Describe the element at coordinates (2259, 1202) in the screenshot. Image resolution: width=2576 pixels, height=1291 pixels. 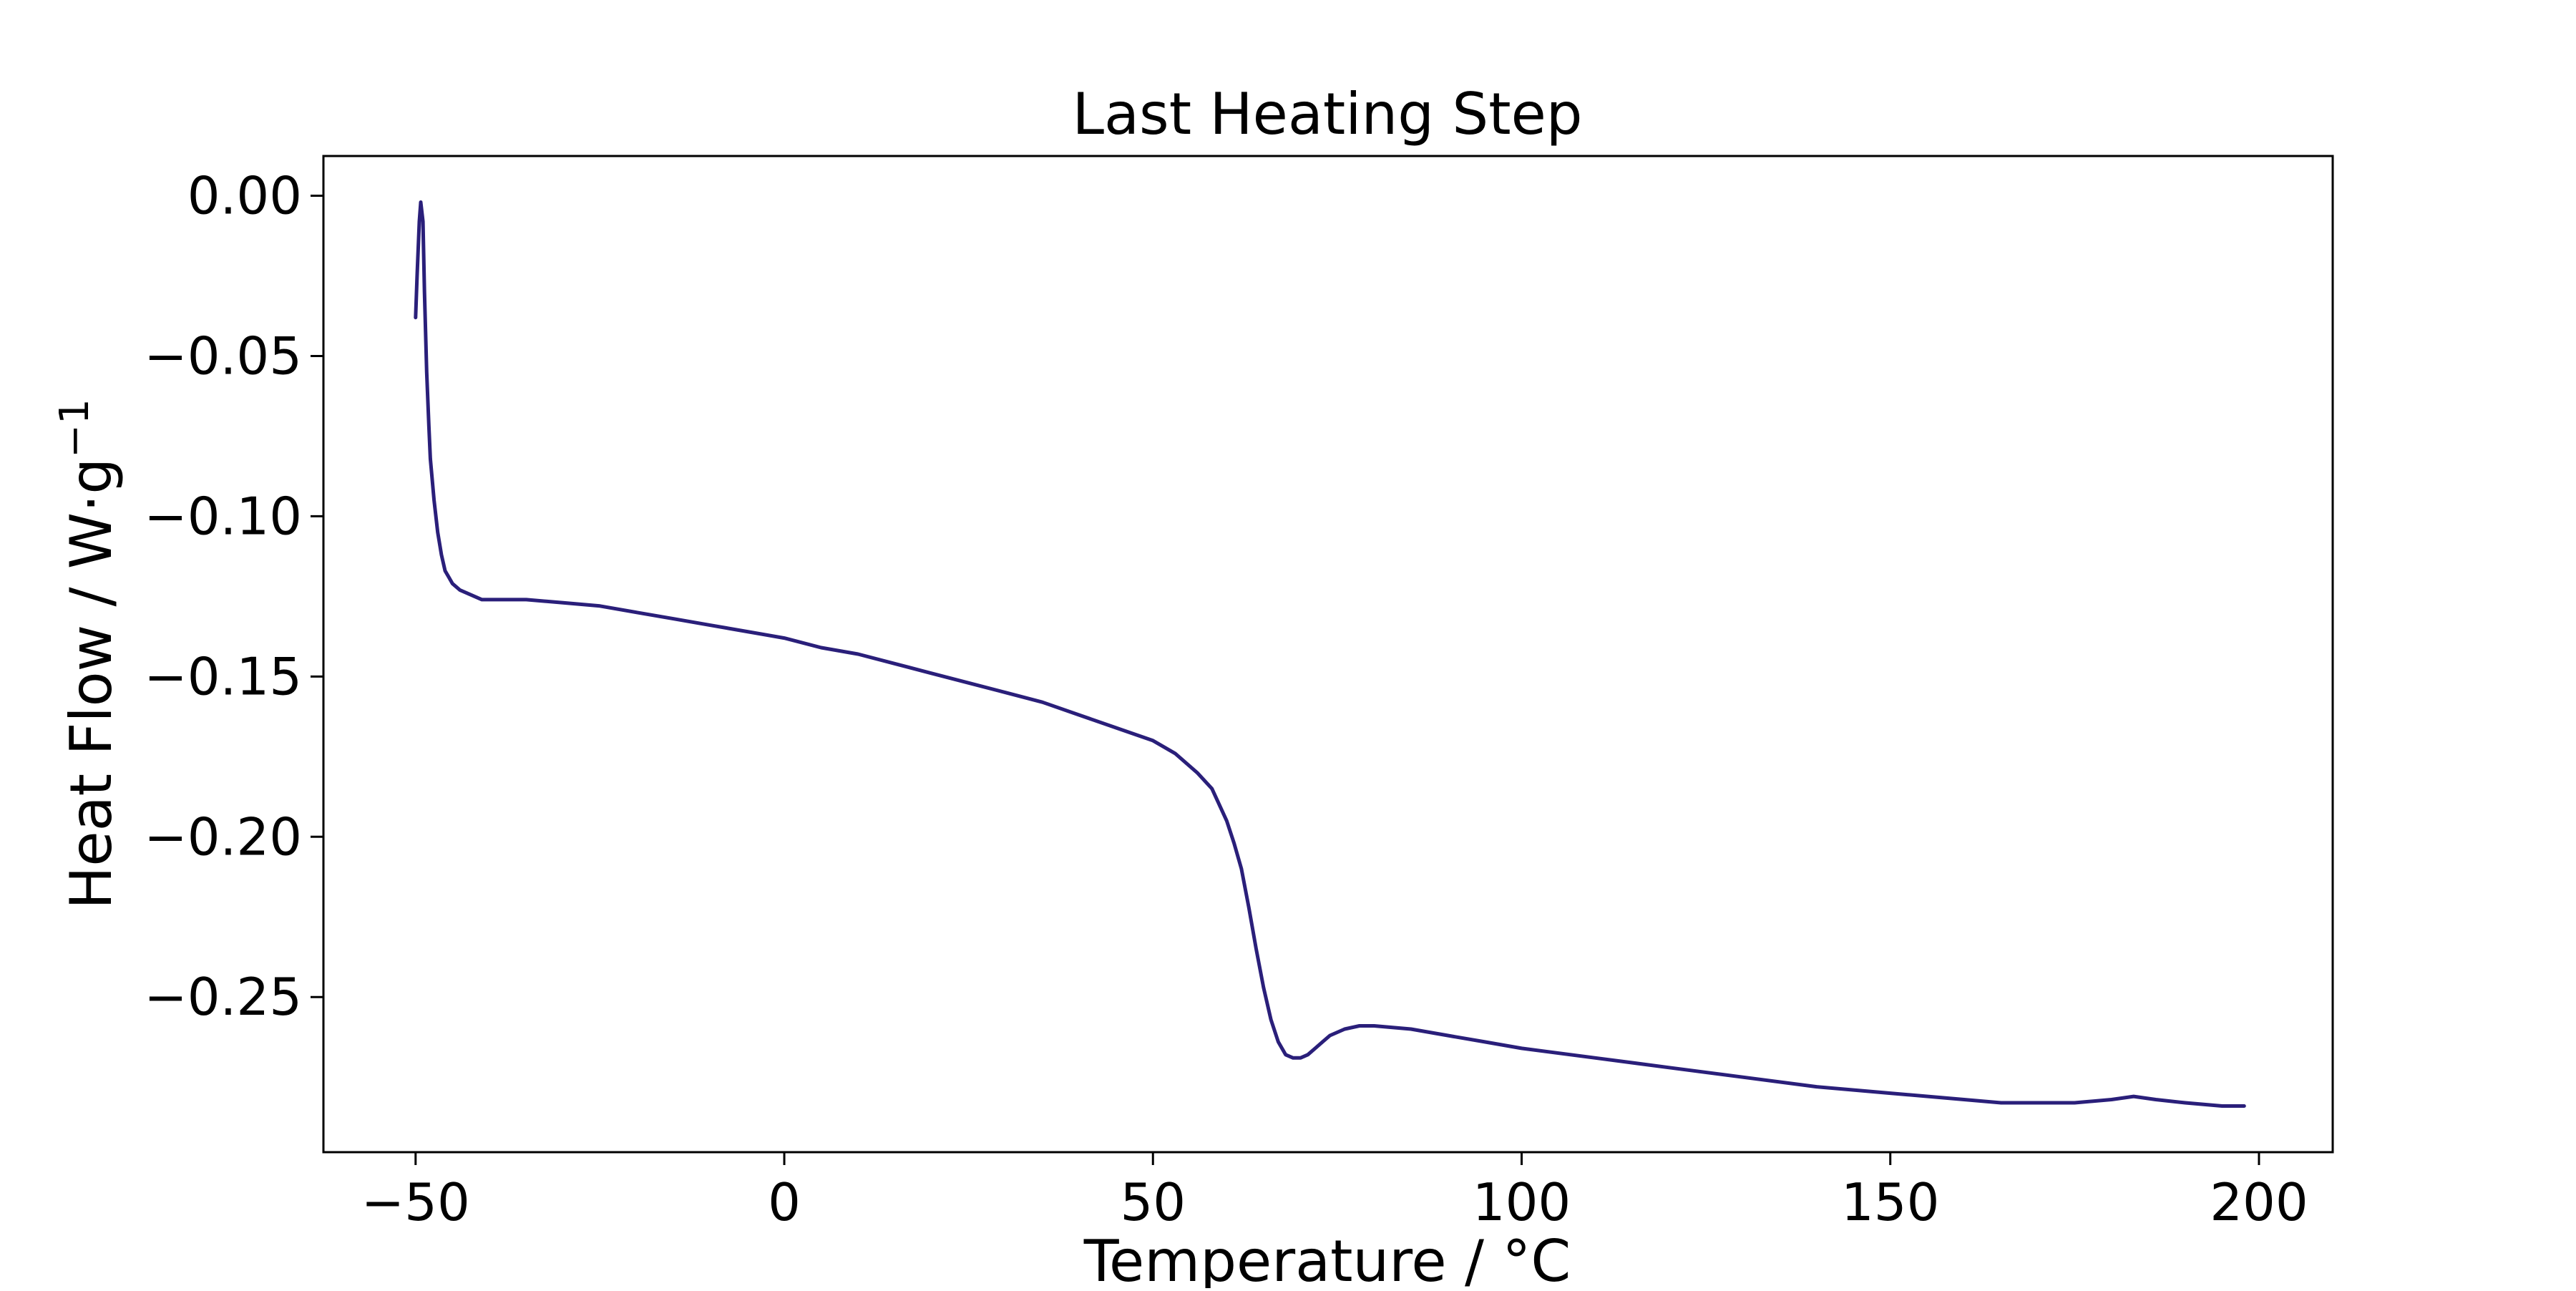
I see `x-tick-label: 200` at that location.